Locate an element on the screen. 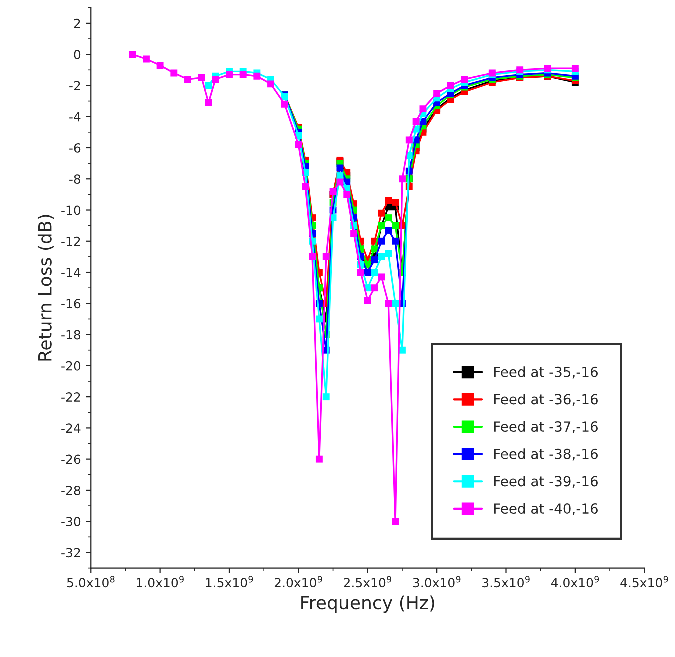 Image resolution: width=675 pixels, height=657 pixels. y-tick-label: -10 is located at coordinates (71, 211).